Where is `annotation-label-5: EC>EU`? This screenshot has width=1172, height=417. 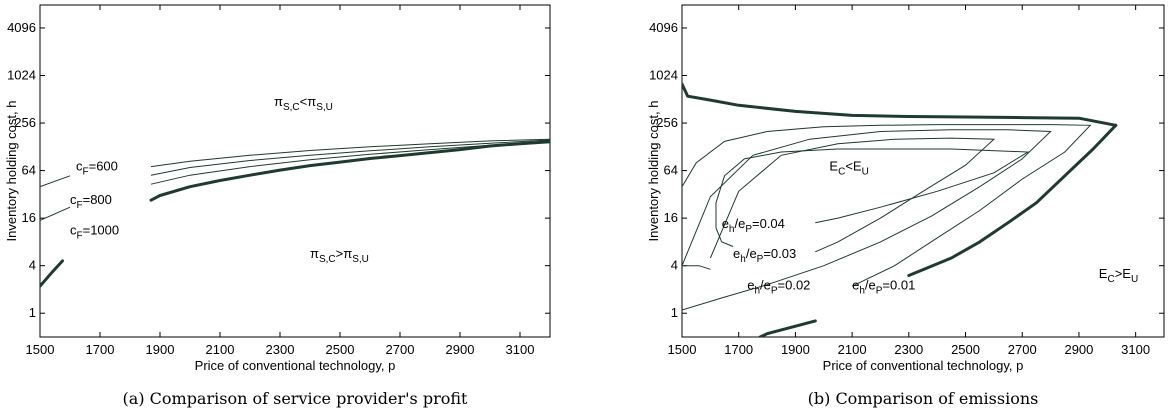
annotation-label-5: EC>EU is located at coordinates (1118, 275).